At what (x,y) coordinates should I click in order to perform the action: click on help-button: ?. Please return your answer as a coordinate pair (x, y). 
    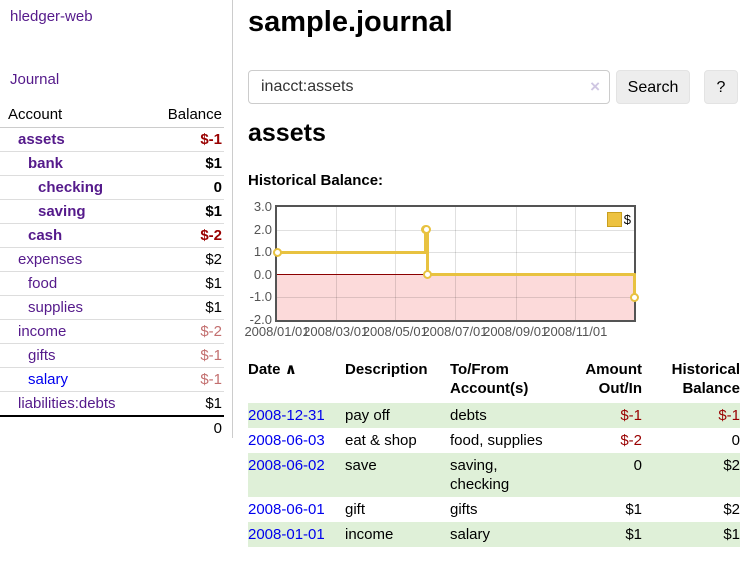
    Looking at the image, I should click on (721, 87).